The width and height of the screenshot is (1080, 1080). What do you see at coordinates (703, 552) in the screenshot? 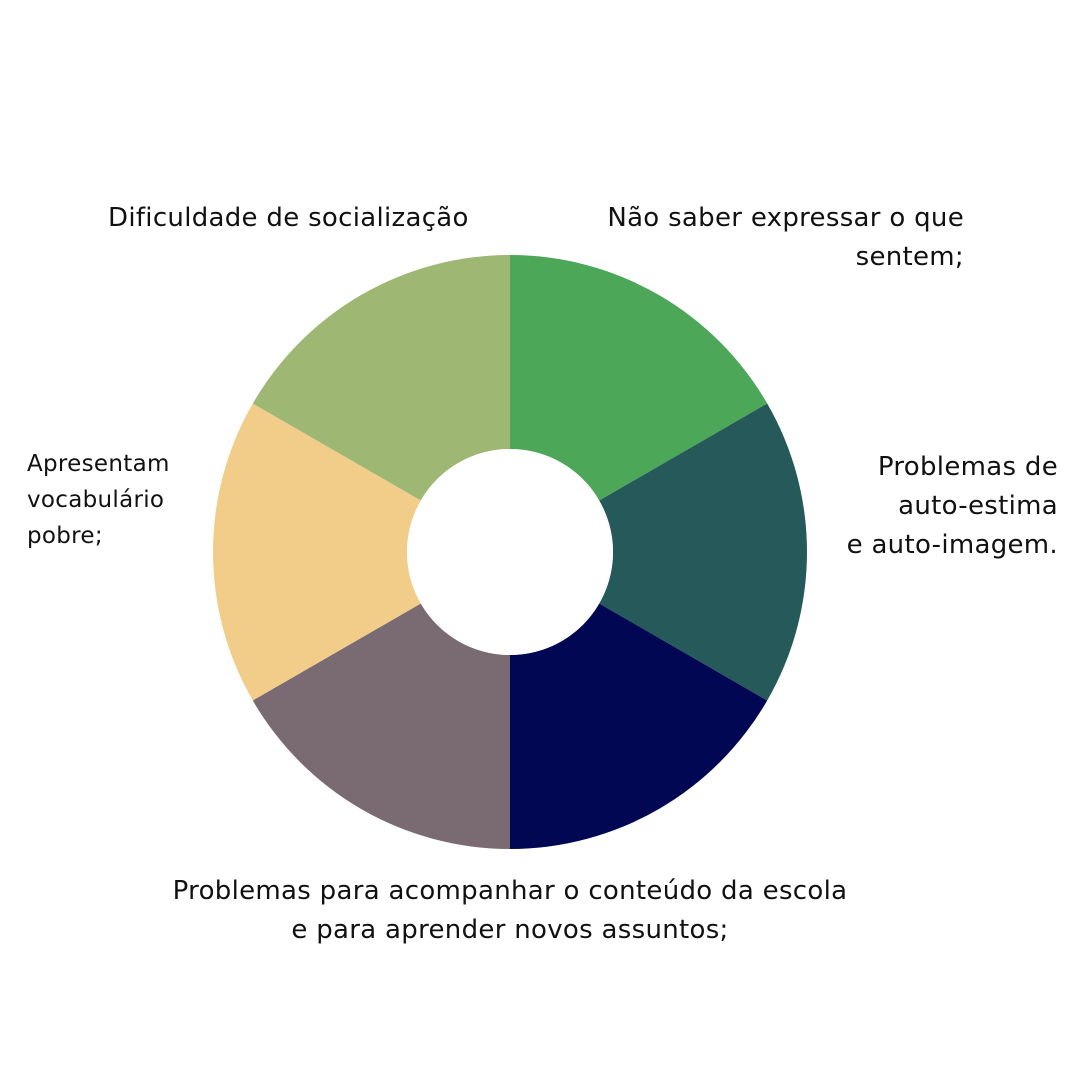
I see `donut-segment-teal` at bounding box center [703, 552].